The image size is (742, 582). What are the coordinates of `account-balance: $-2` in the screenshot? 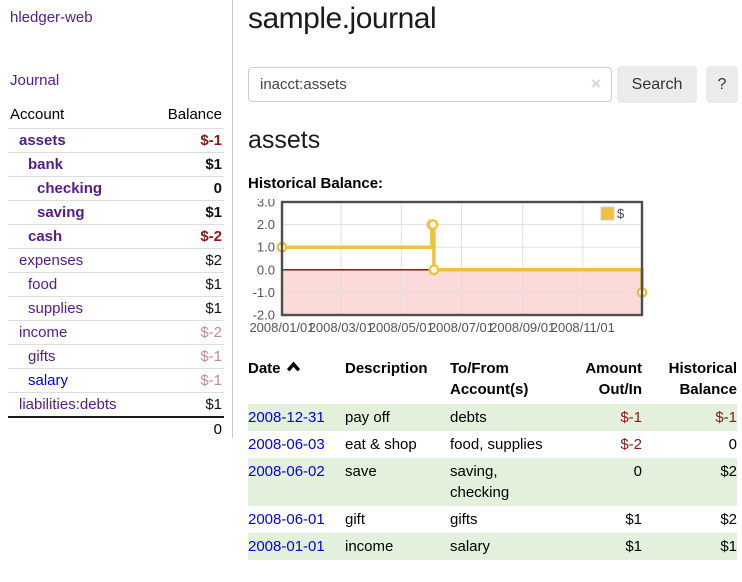 It's located at (186, 236).